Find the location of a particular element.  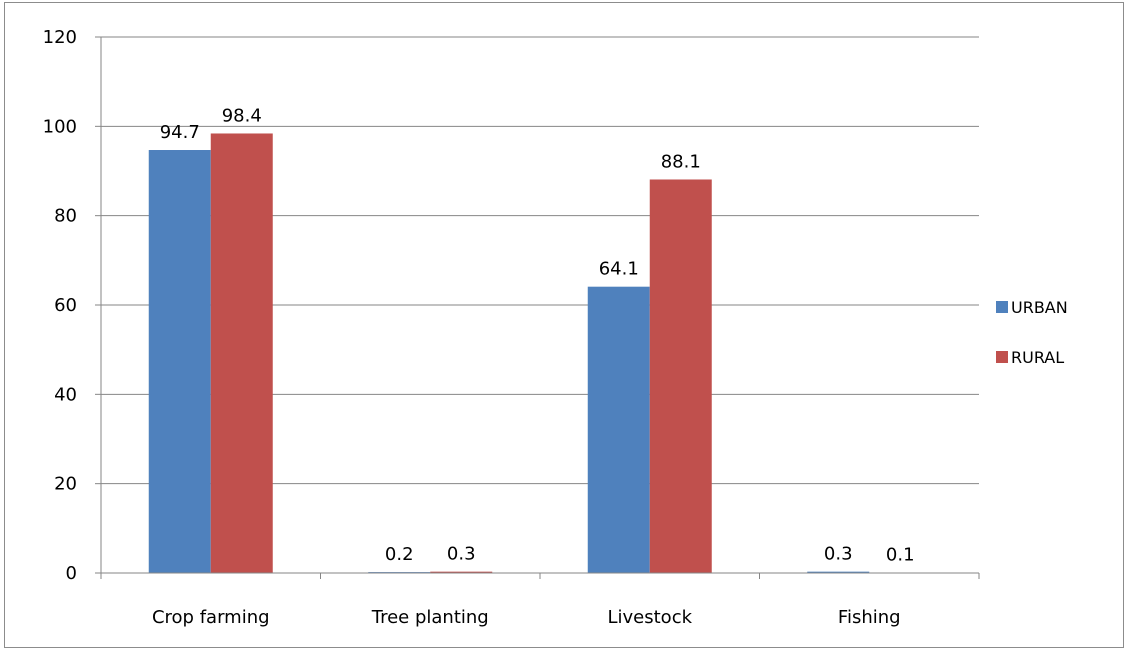

y-tick-label: 60 is located at coordinates (65, 305).